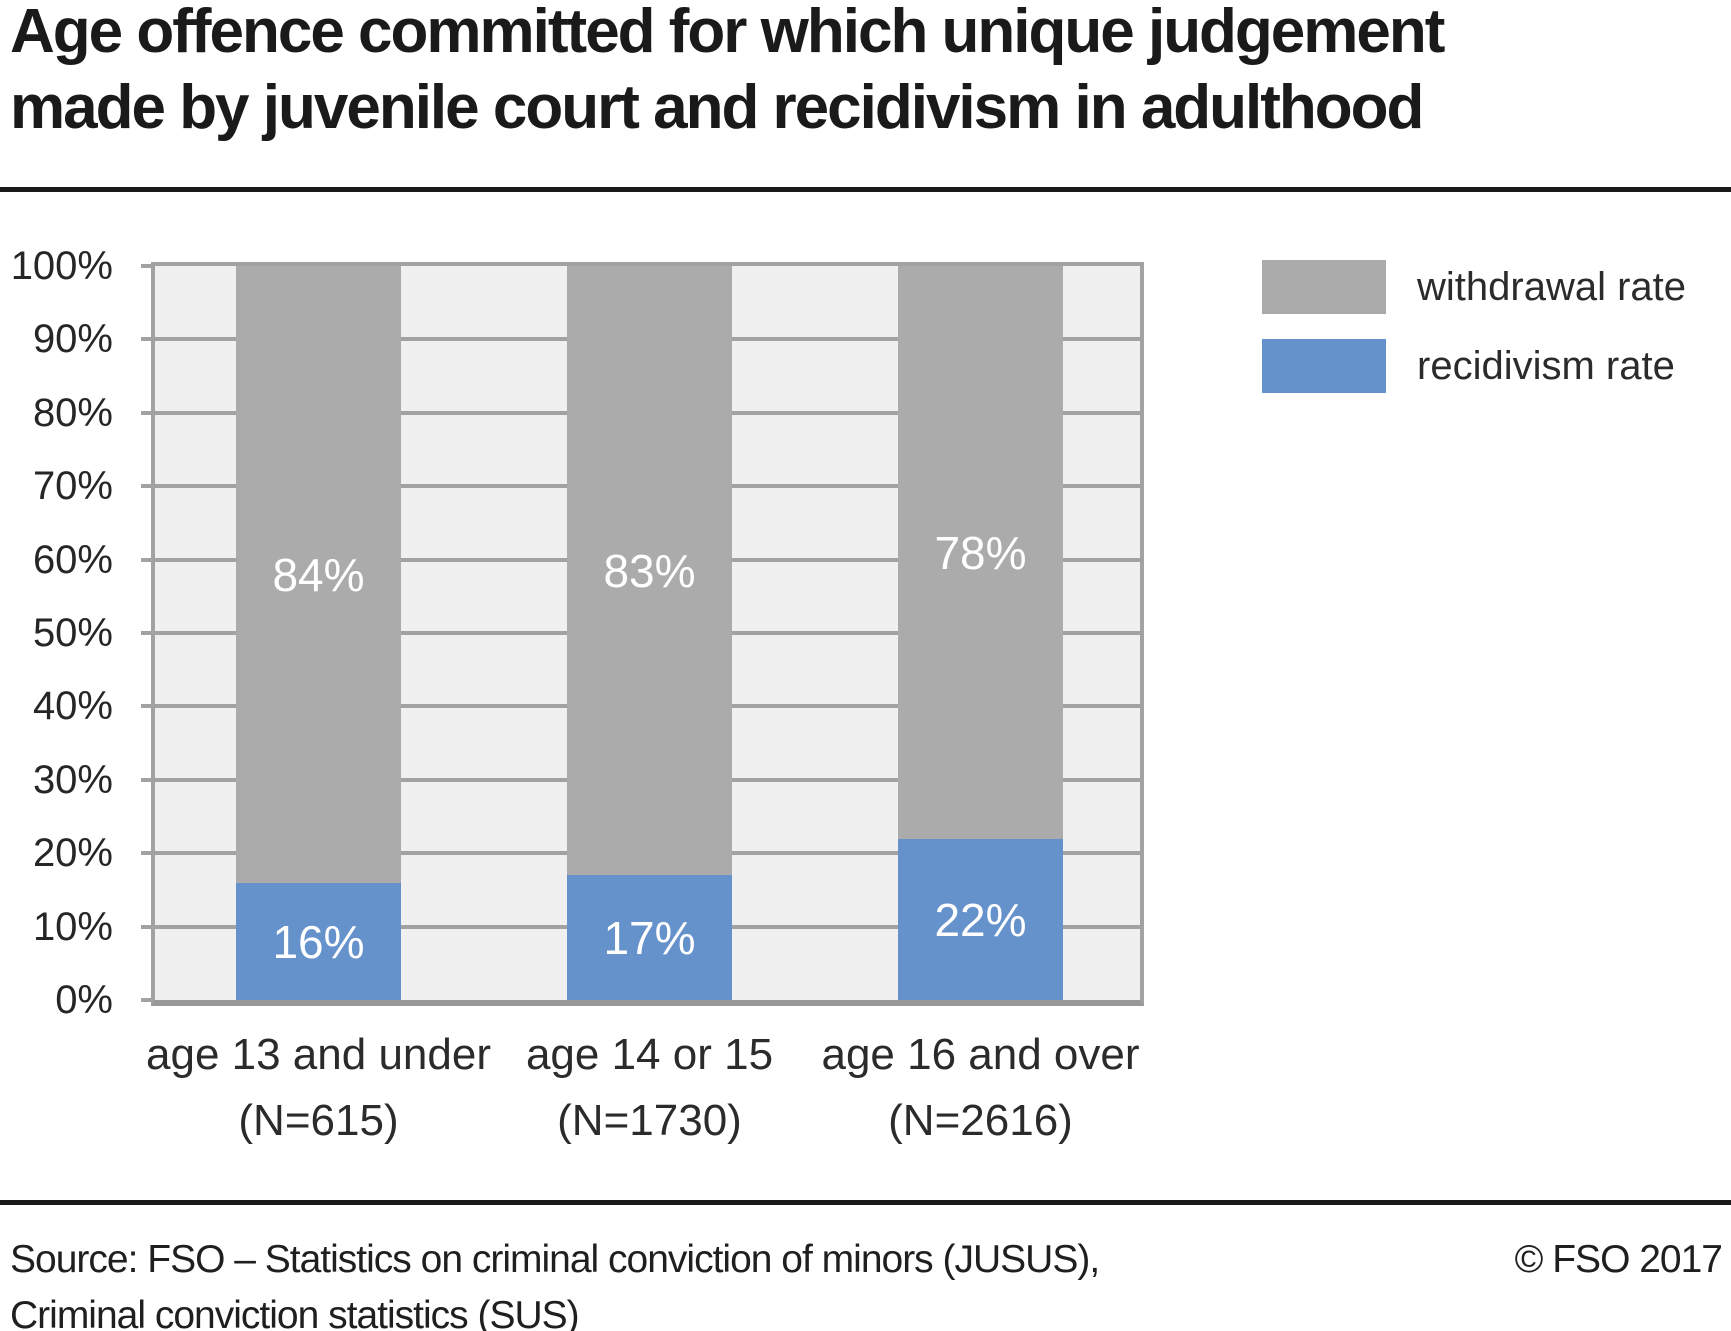 The image size is (1731, 1331). Describe the element at coordinates (650, 1088) in the screenshot. I see `x-axis-category-label: age 14 or 15 (N=1730)` at that location.